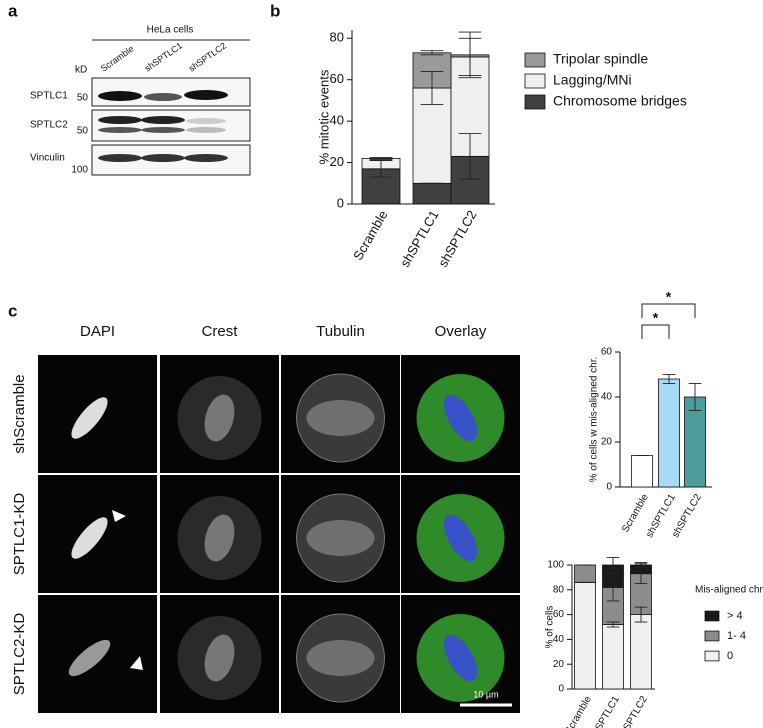 The width and height of the screenshot is (763, 728). I want to click on column-label: DAPI, so click(97, 331).